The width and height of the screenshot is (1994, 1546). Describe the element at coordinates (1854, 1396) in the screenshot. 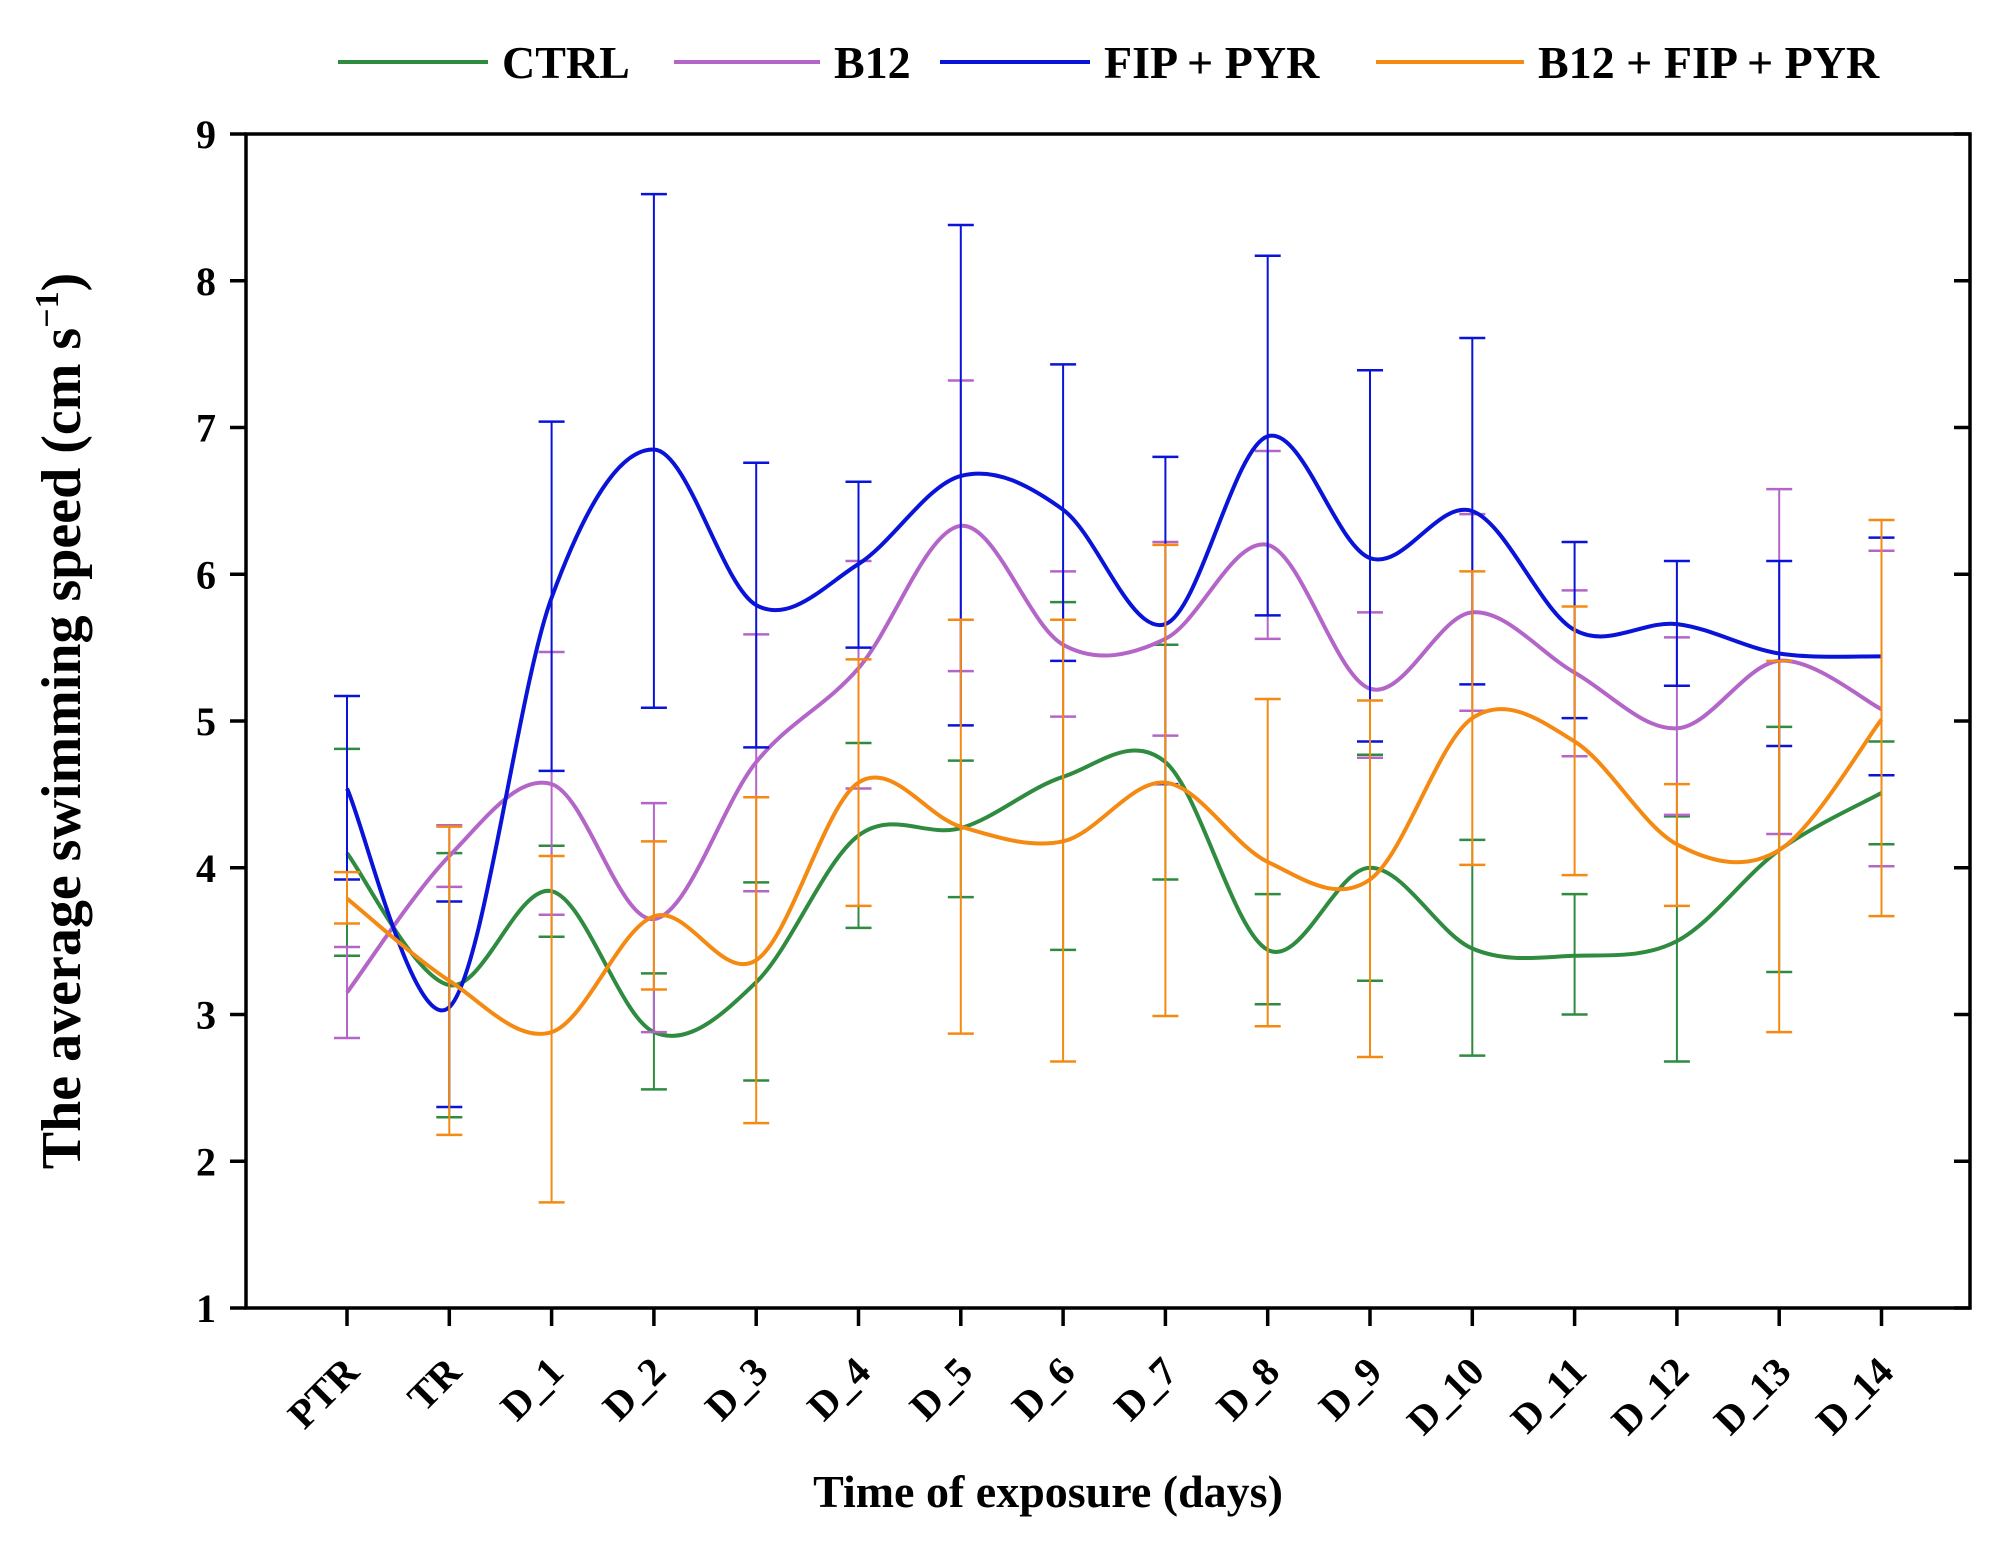

I see `x-tick-label: D_14` at that location.